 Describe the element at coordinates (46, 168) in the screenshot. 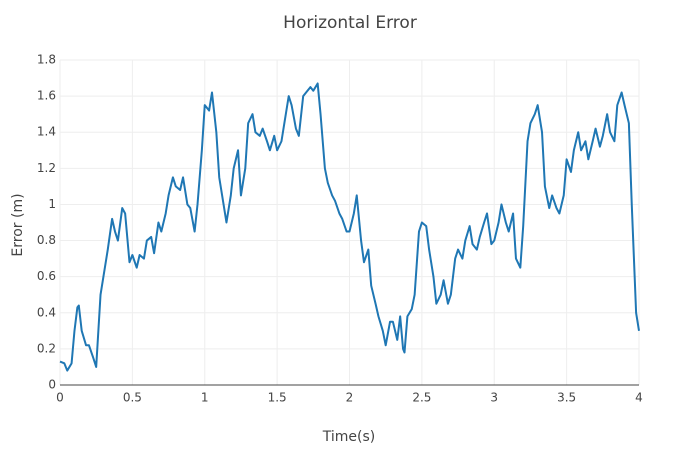

I see `y-tick-label: 1.2` at that location.